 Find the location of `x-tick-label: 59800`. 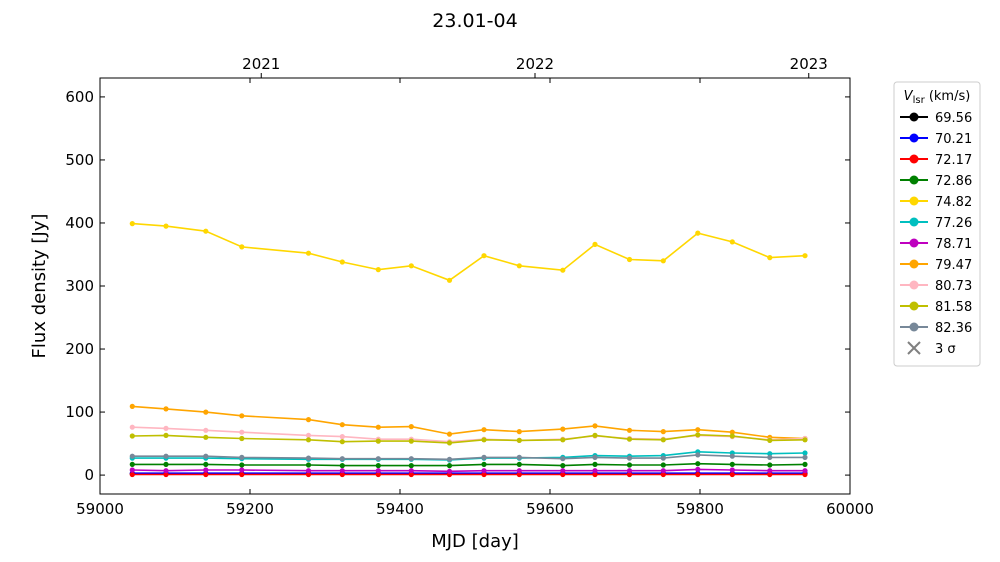

x-tick-label: 59800 is located at coordinates (700, 509).